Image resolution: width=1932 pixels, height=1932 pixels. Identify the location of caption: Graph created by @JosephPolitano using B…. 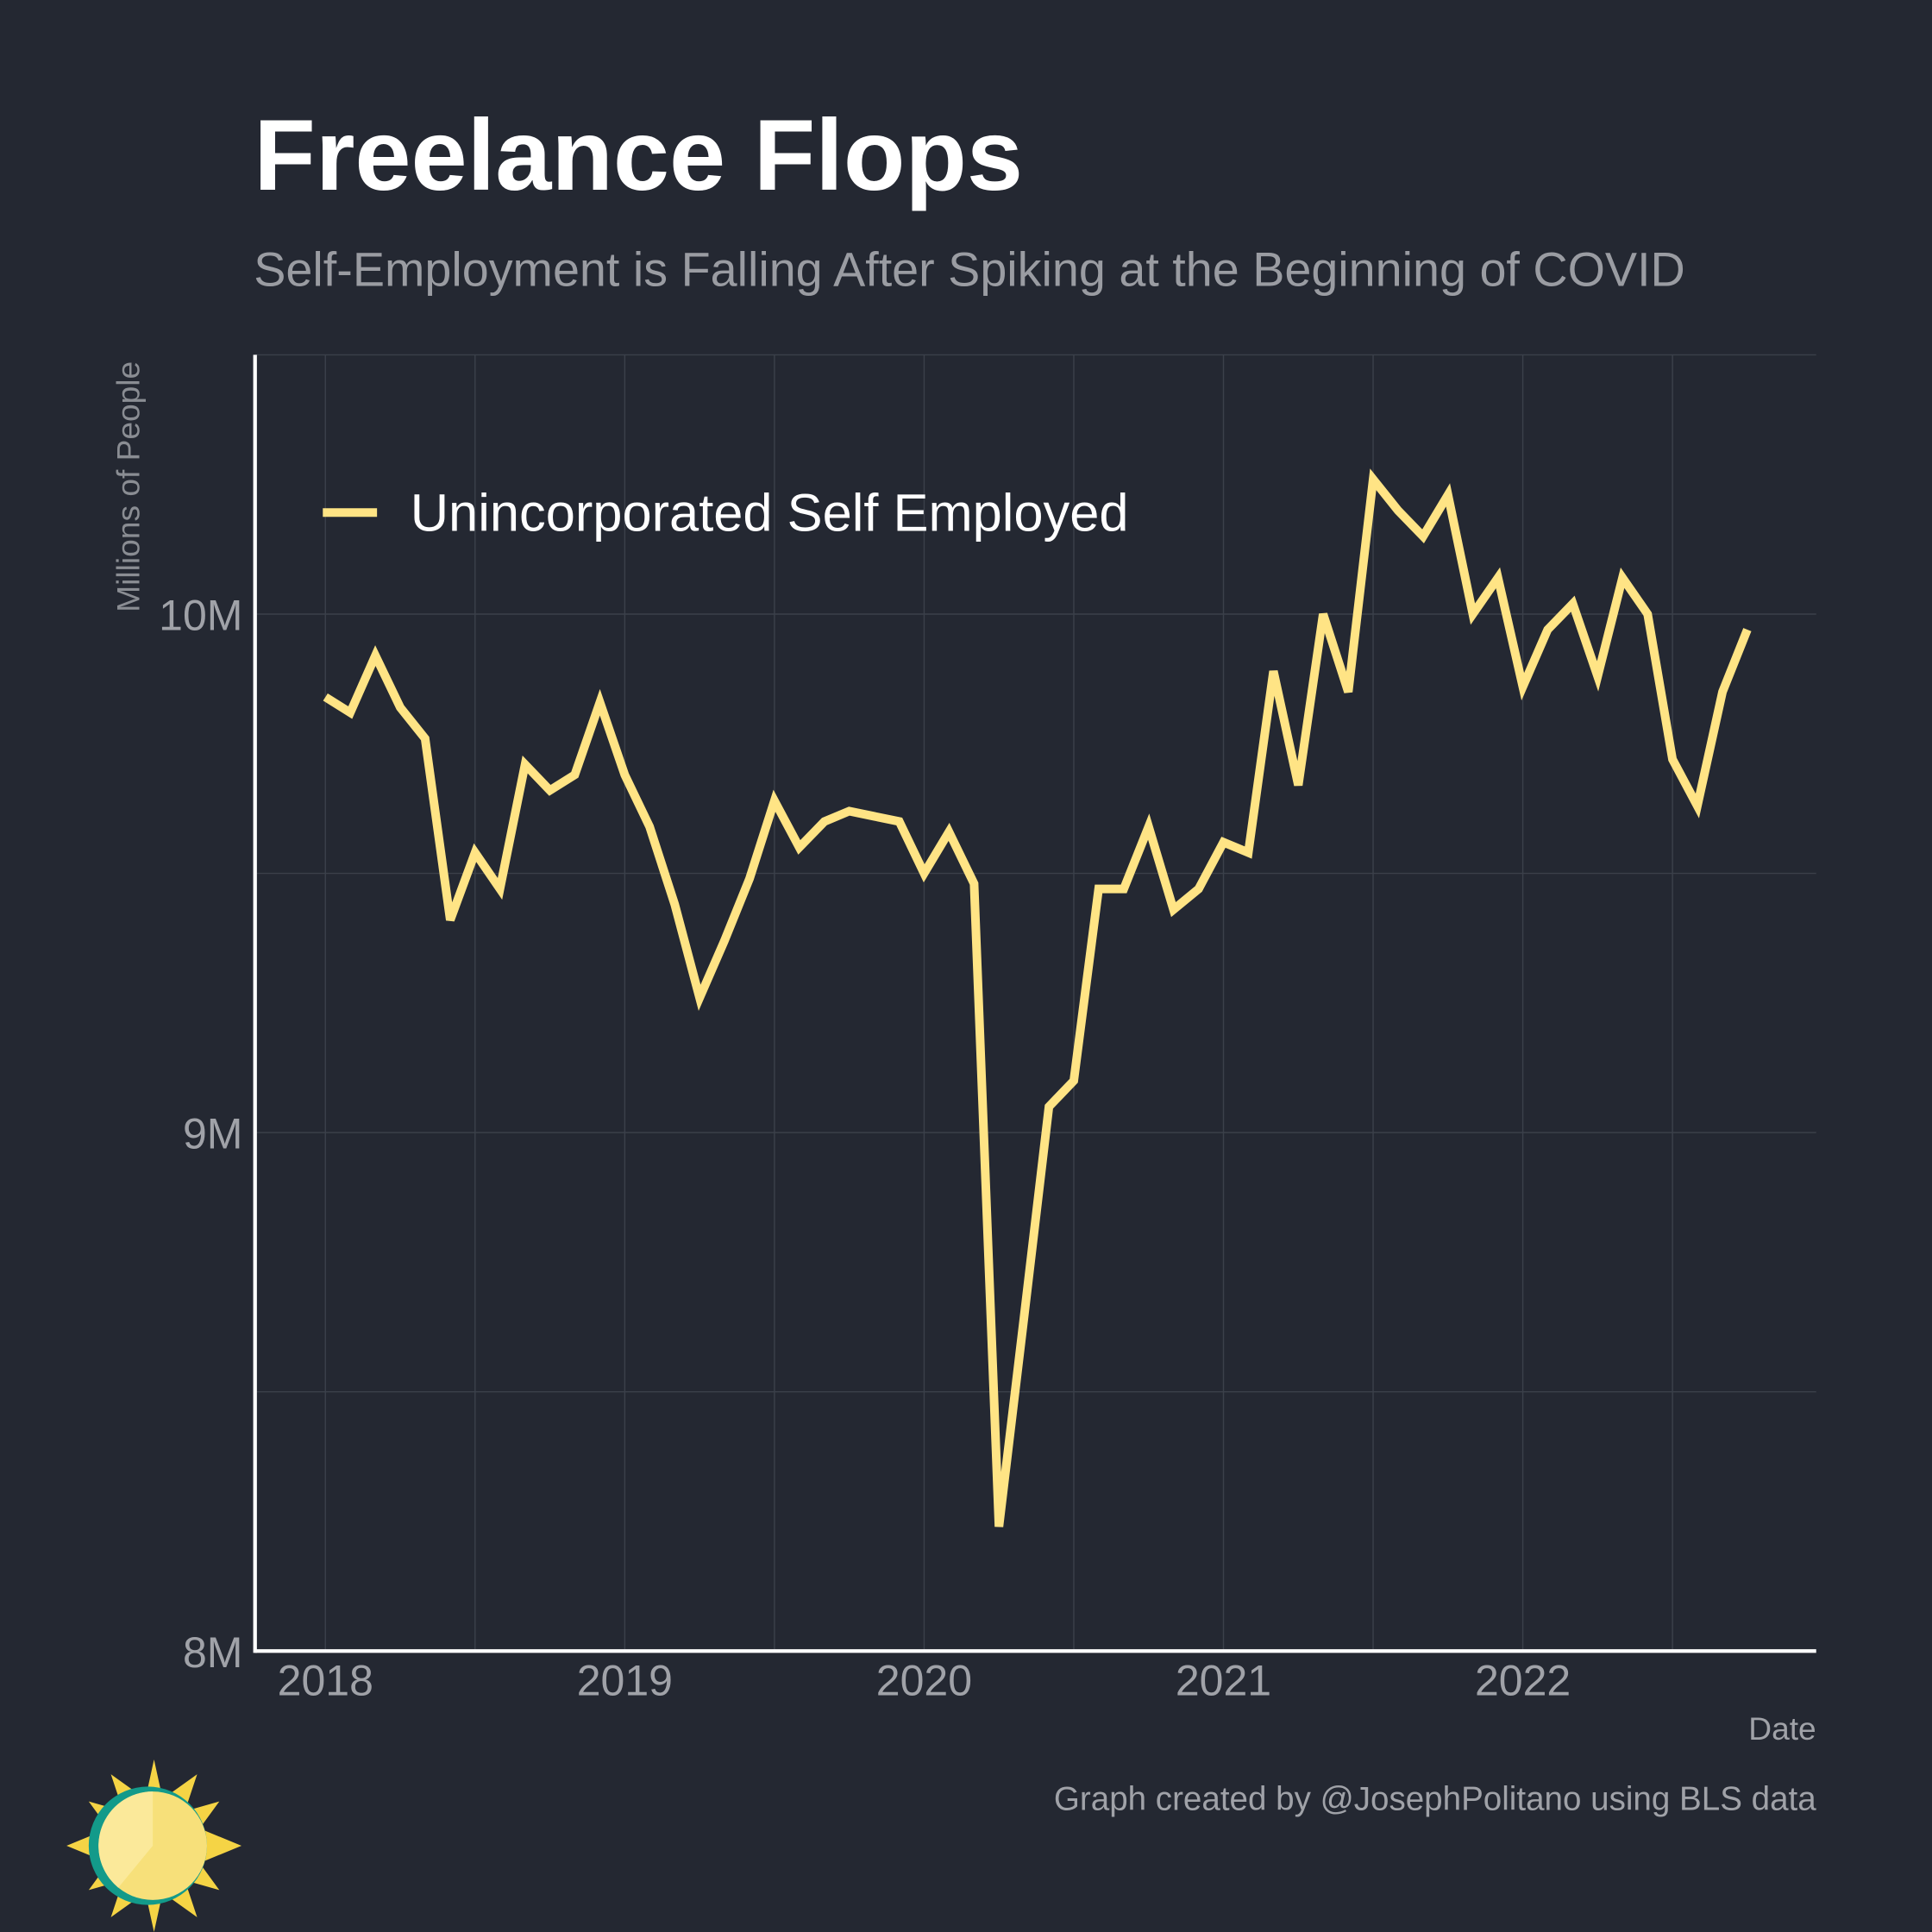
(1435, 1800).